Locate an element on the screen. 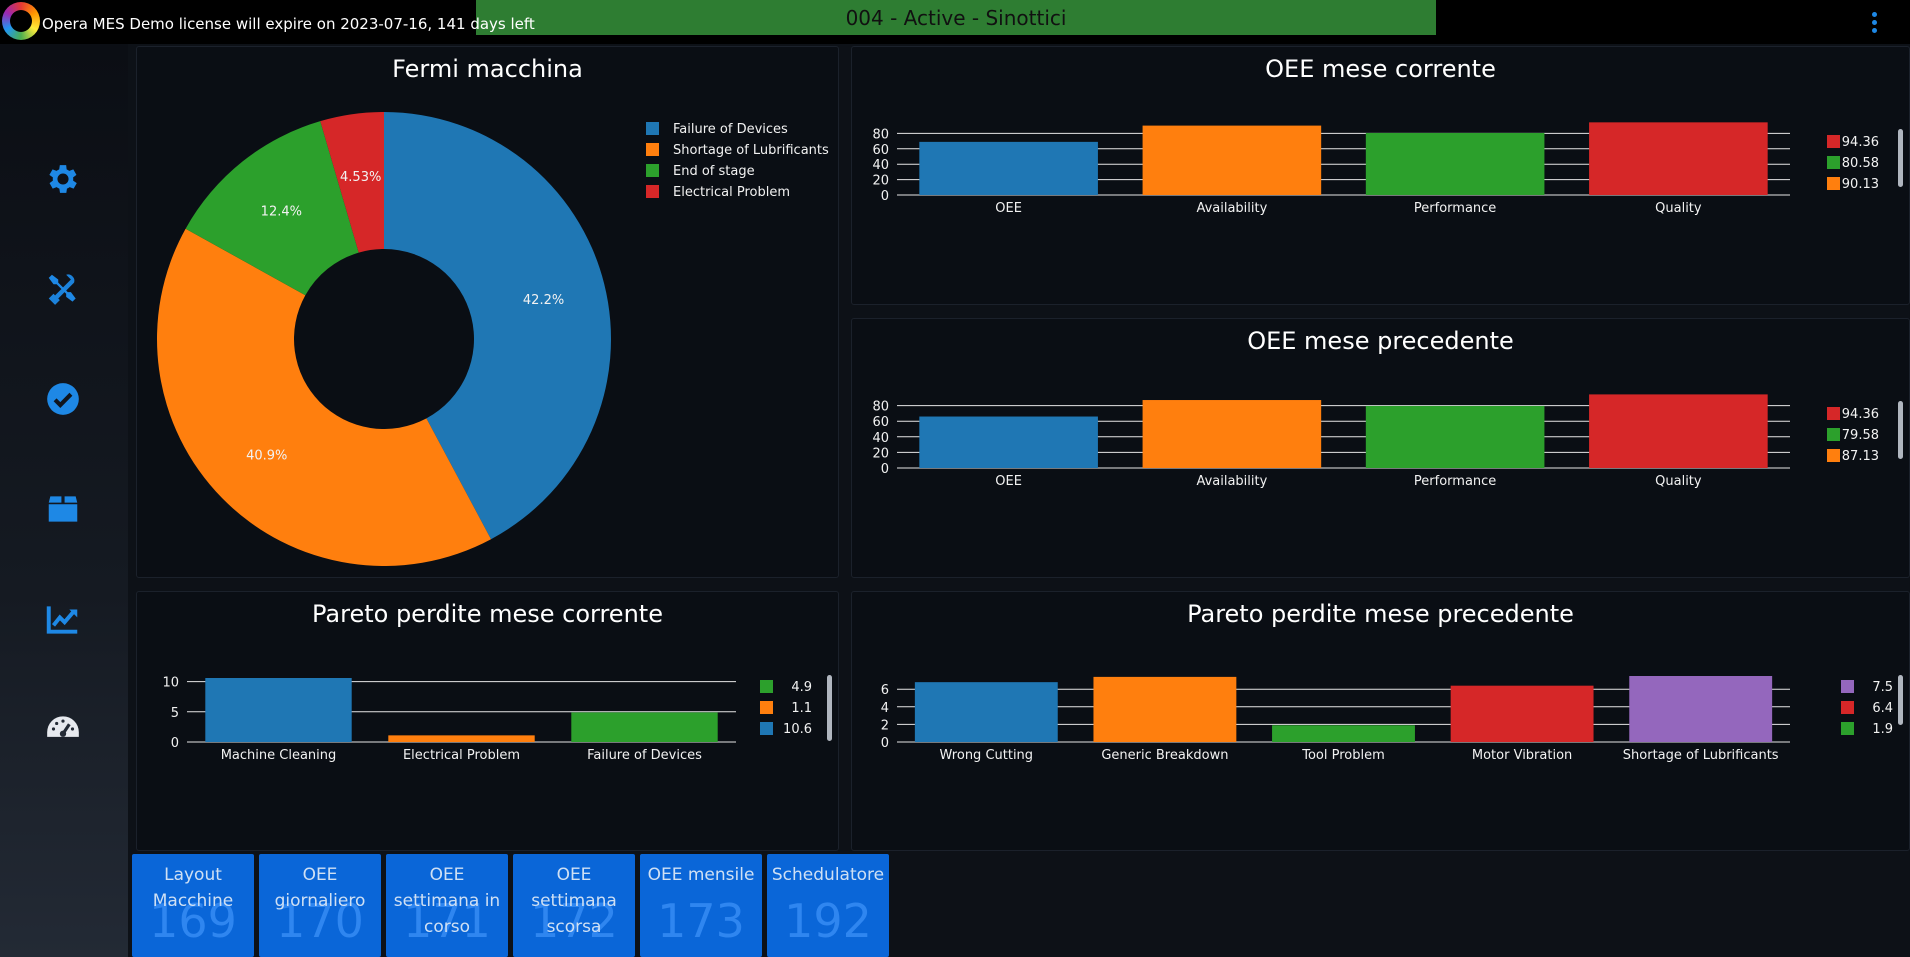  y-tick-label: 80 is located at coordinates (880, 134).